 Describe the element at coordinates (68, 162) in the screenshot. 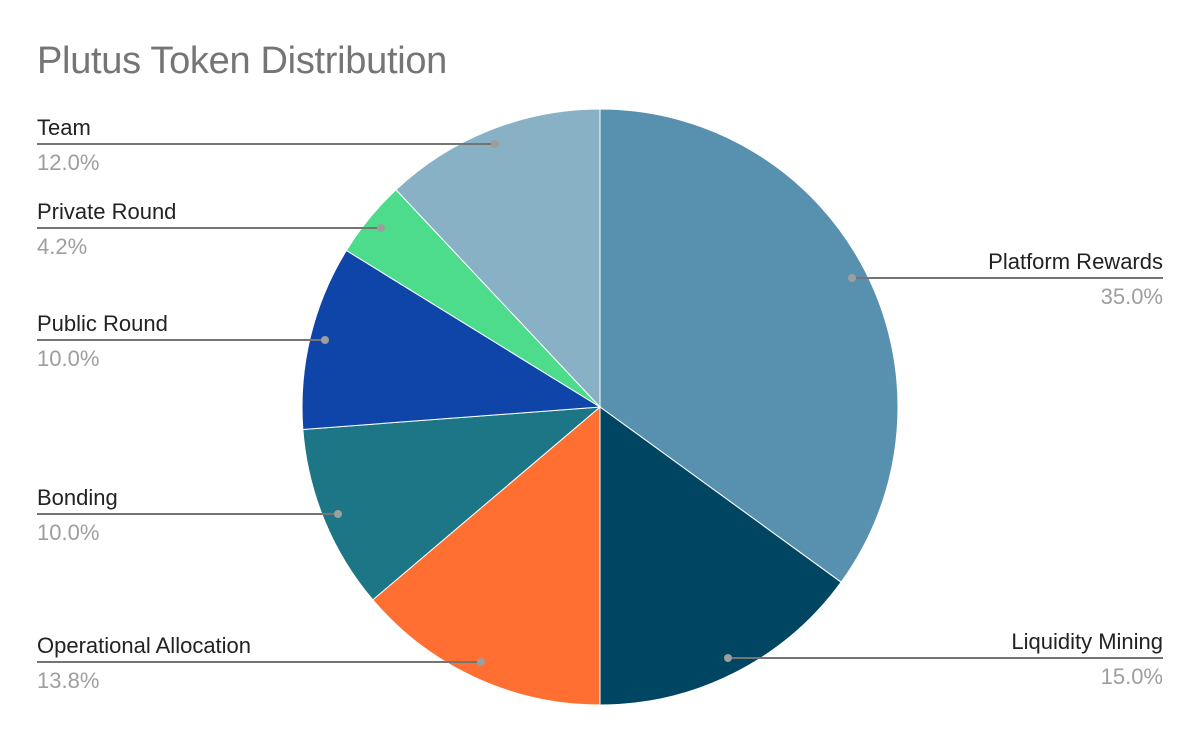

I see `slice-percent-label: 12.0%` at that location.